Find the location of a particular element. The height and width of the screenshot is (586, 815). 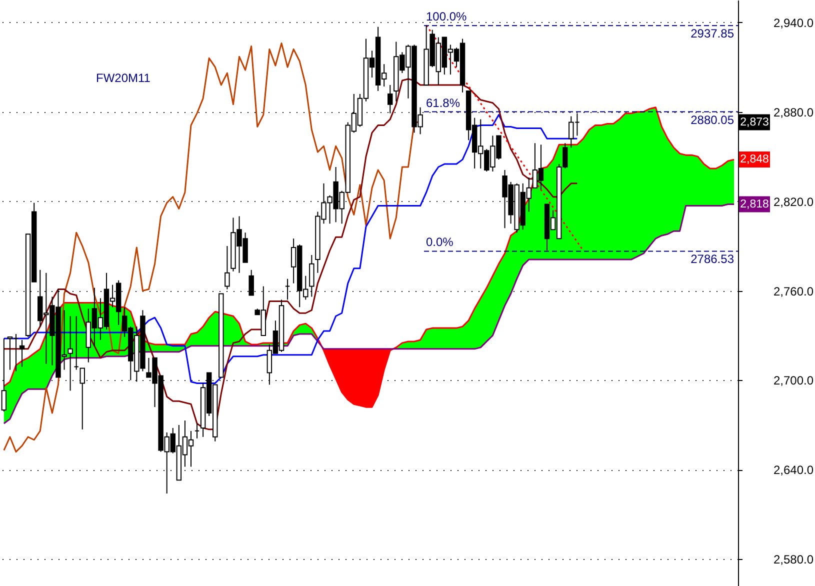

y-tick-label: 2,760.0 is located at coordinates (794, 291).